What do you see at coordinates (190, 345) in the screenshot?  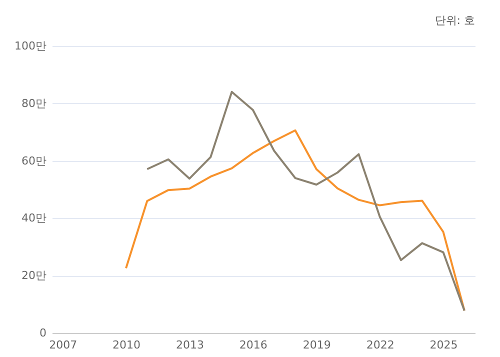 I see `x-tick-label: 2013` at bounding box center [190, 345].